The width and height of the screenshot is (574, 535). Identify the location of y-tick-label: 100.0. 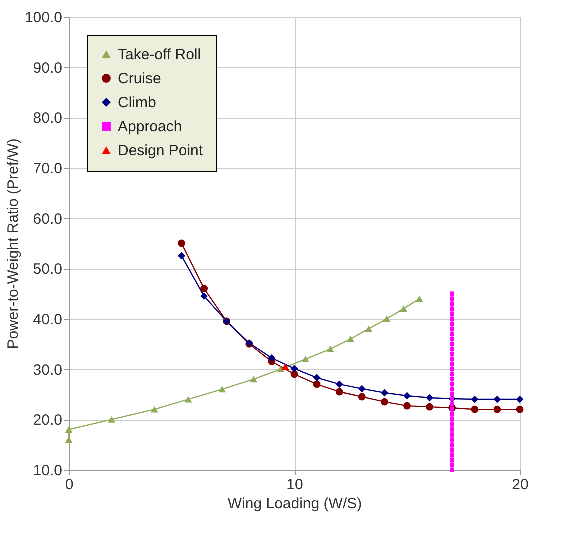
(43, 18).